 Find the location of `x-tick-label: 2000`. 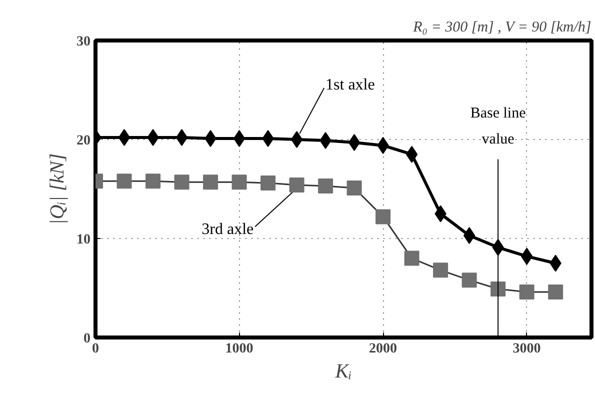

x-tick-label: 2000 is located at coordinates (383, 349).